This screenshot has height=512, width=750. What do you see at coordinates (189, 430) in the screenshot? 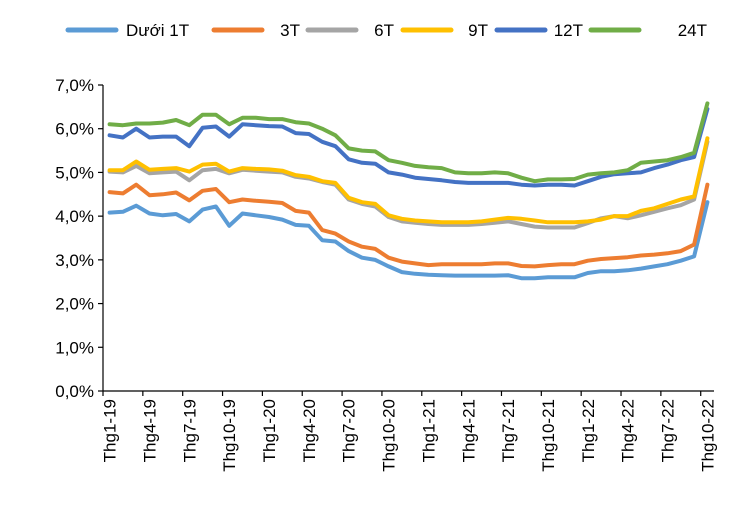
I see `x-tick-label: Thg7-19` at bounding box center [189, 430].